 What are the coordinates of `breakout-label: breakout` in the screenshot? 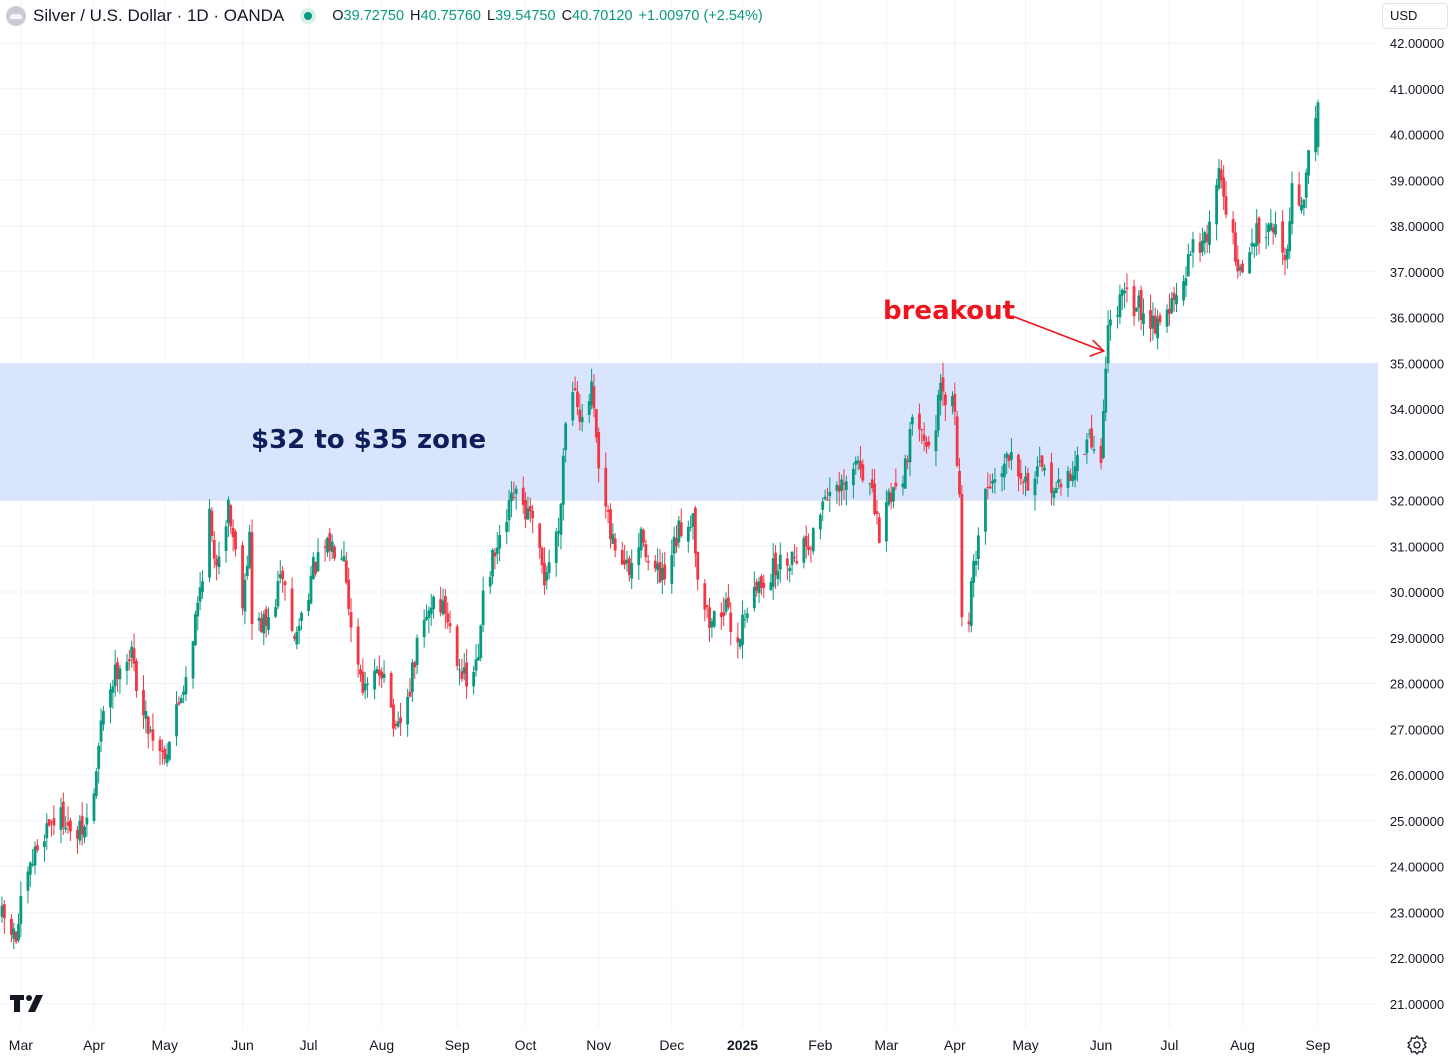 It's located at (949, 311).